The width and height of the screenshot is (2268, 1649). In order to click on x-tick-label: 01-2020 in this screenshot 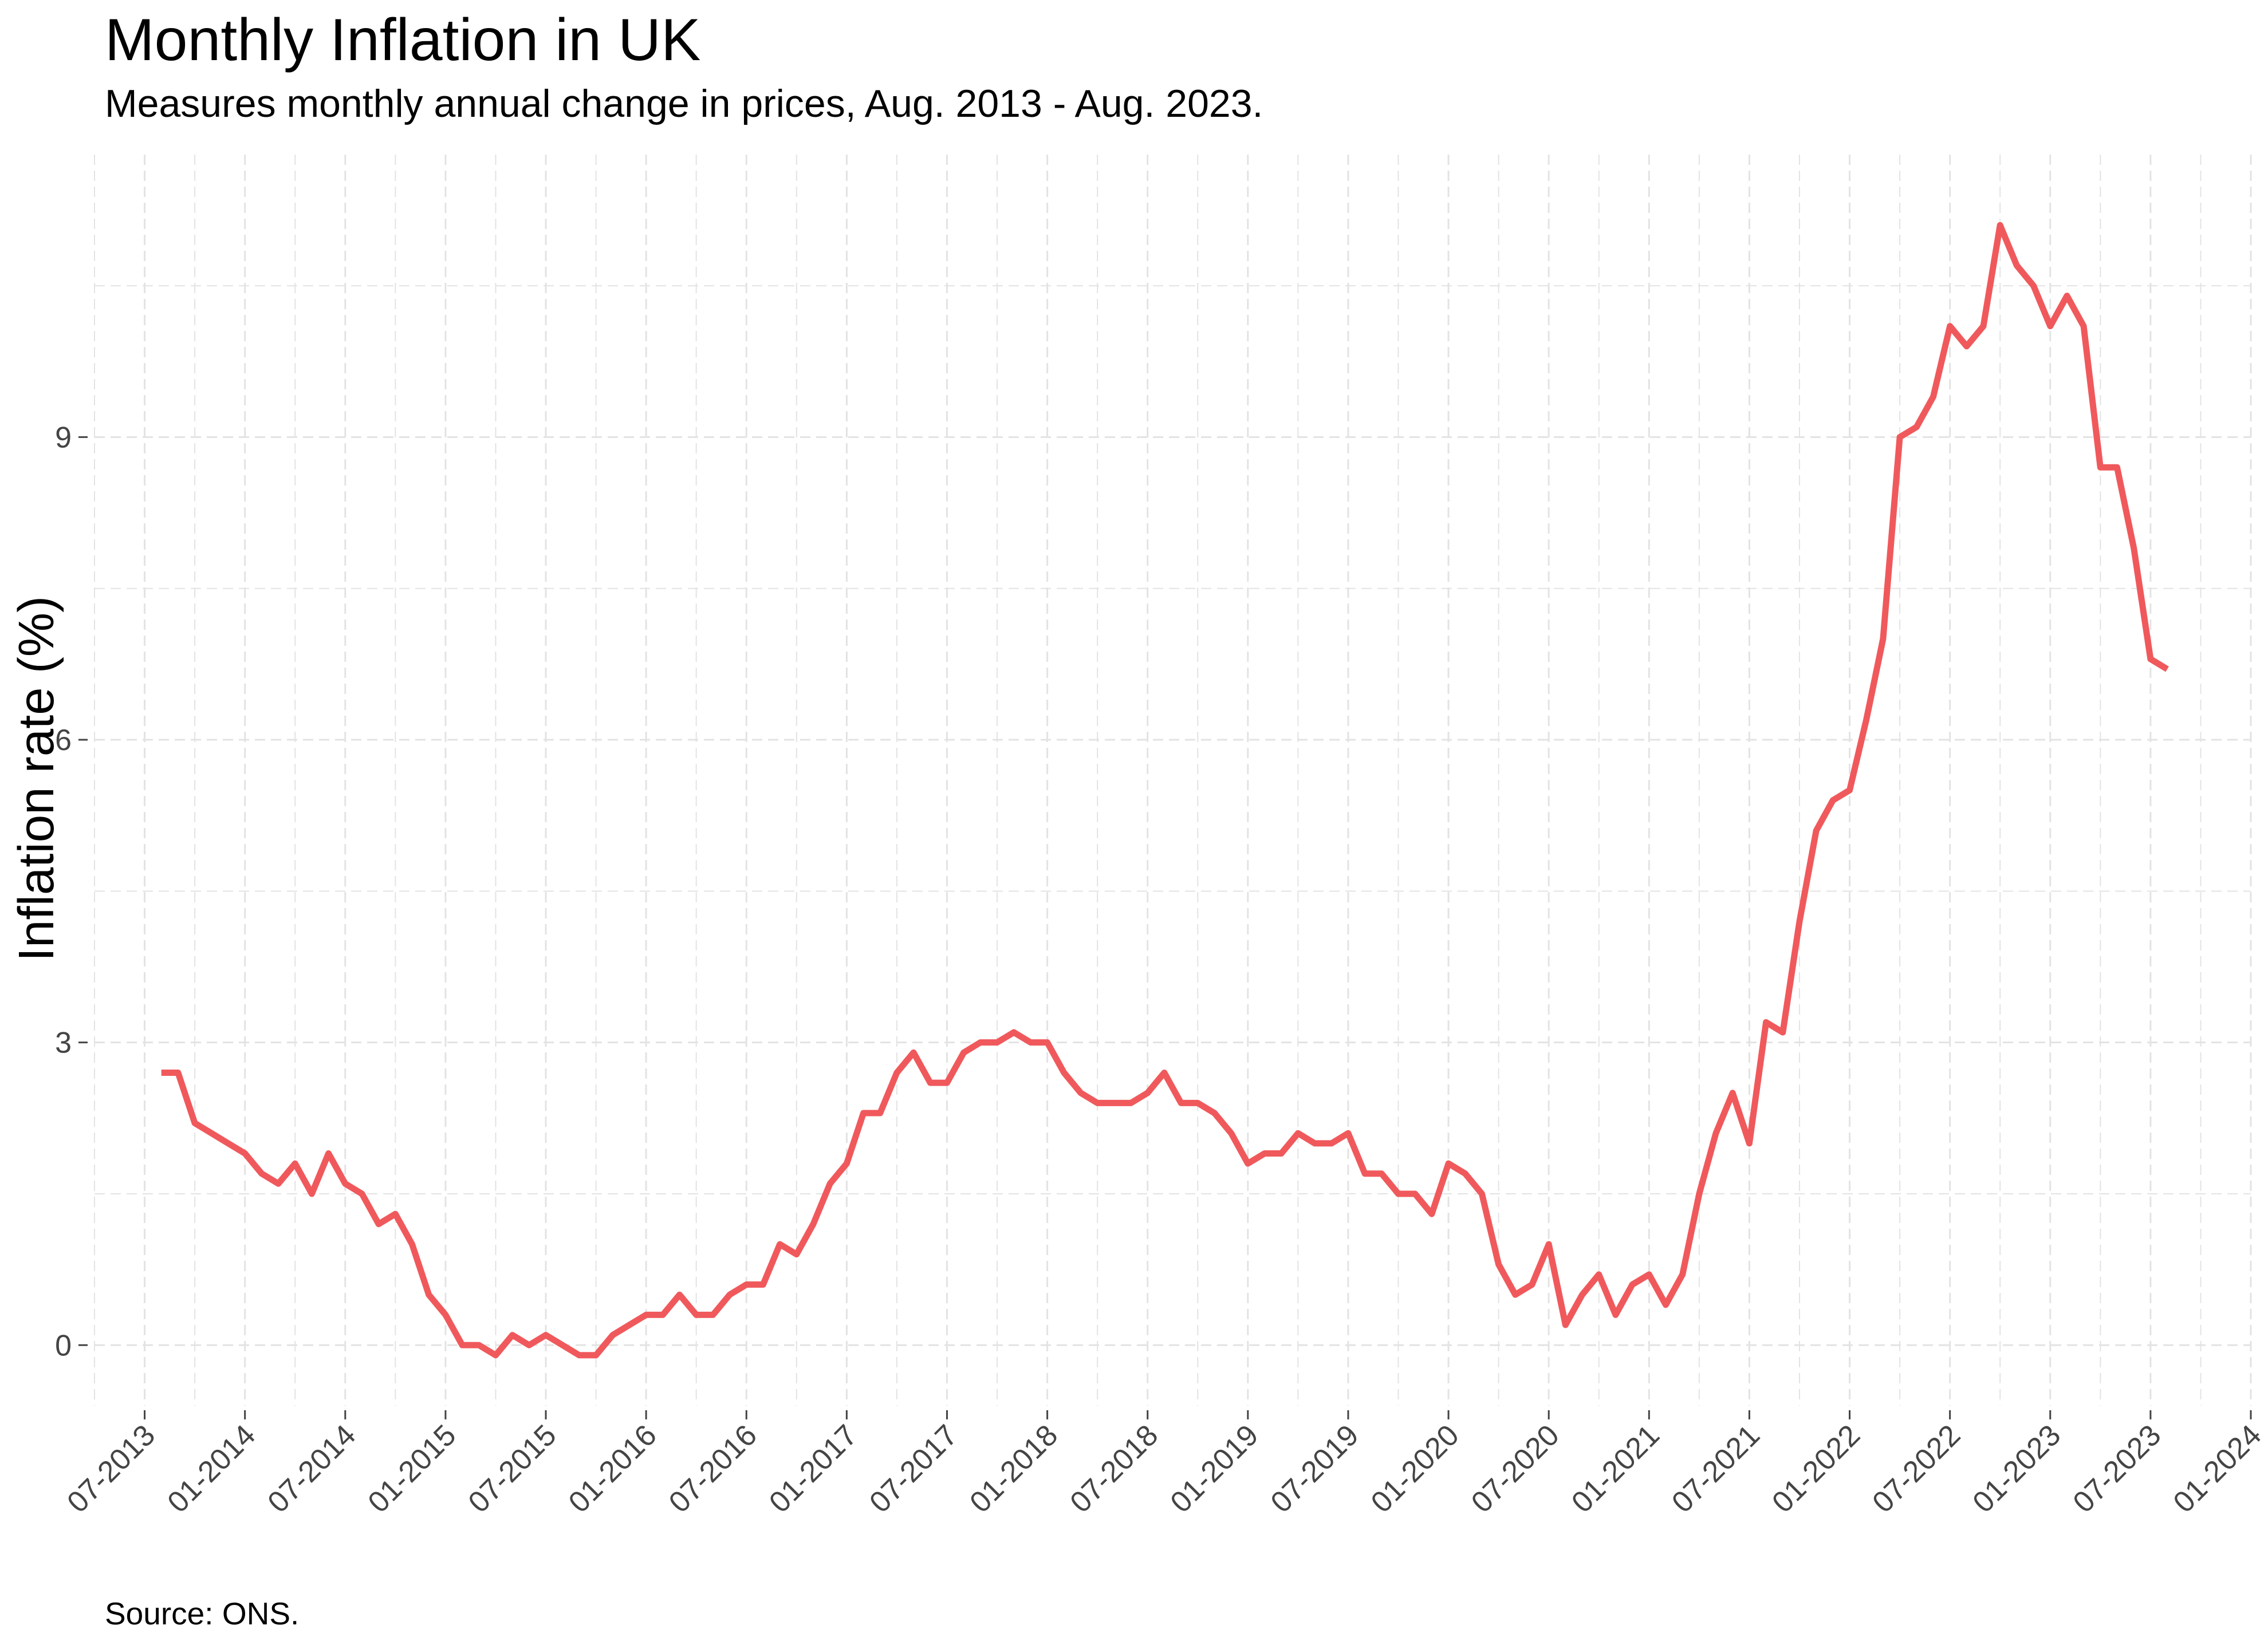, I will do `click(1415, 1469)`.